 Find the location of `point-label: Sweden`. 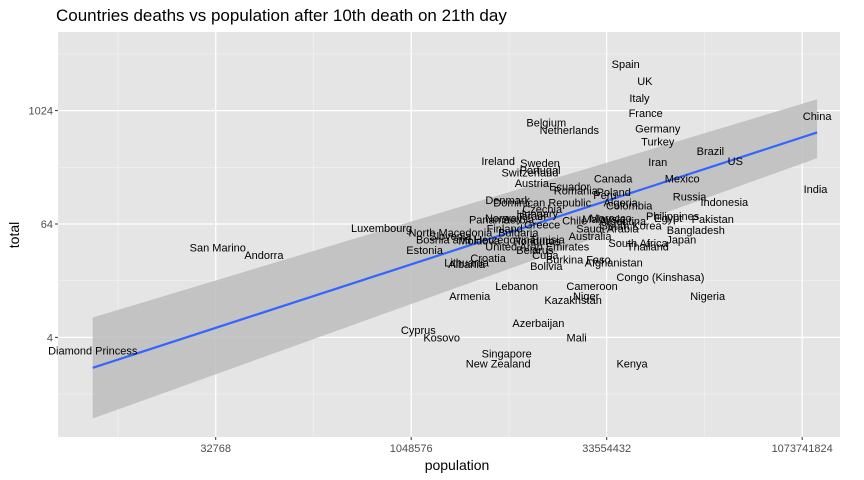

point-label: Sweden is located at coordinates (540, 164).